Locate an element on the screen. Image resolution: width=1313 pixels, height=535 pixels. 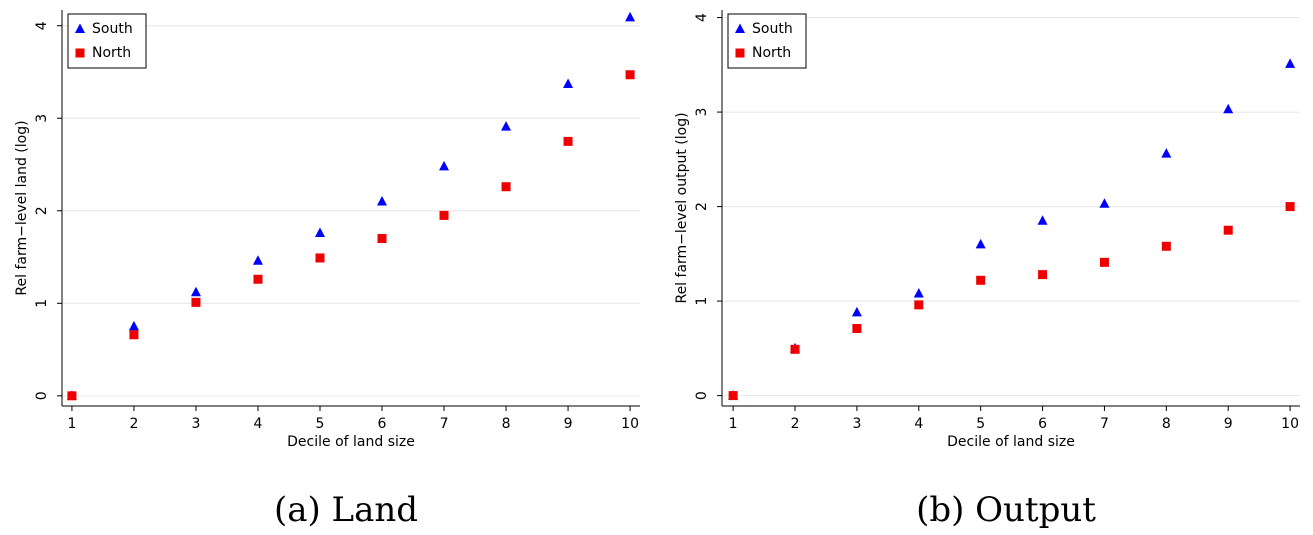
y-axis-label: Rel farm−level land (log) is located at coordinates (22, 207).